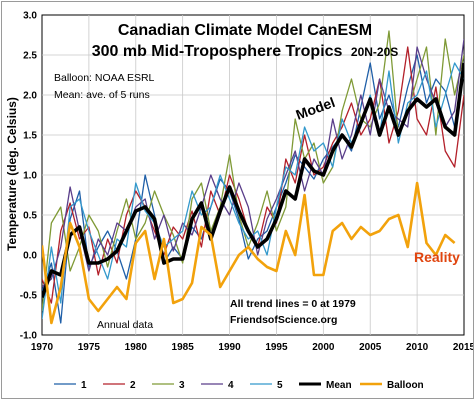 This screenshot has height=400, width=475. Describe the element at coordinates (102, 95) in the screenshot. I see `annotation-mean-note: Mean: ave. of 5 runs` at that location.